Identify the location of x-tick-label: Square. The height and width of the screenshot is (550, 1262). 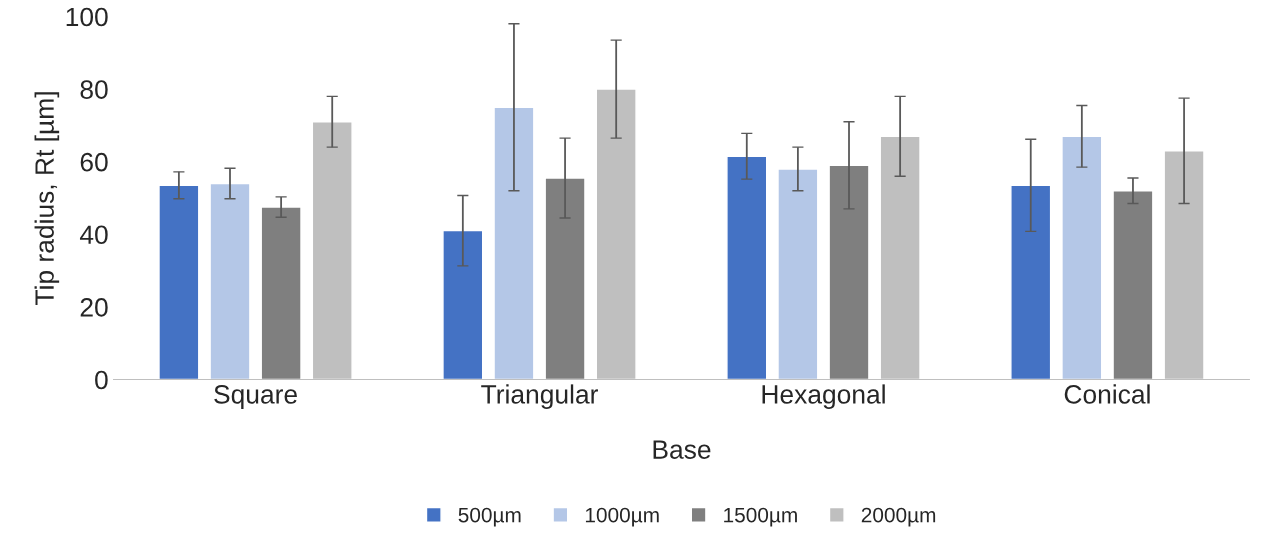
(255, 397).